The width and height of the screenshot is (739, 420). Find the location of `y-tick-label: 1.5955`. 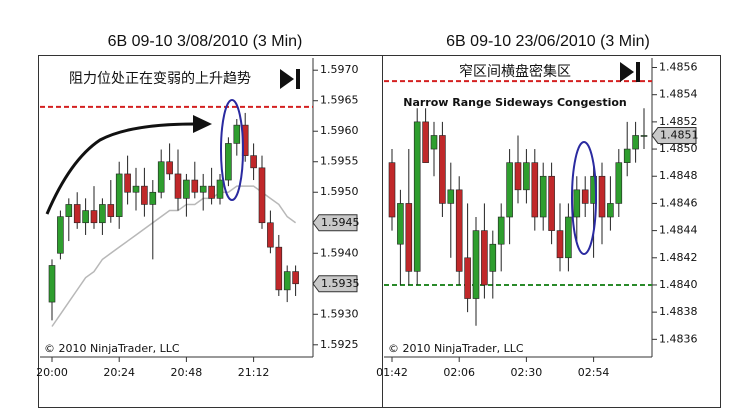

y-tick-label: 1.5955 is located at coordinates (339, 161).